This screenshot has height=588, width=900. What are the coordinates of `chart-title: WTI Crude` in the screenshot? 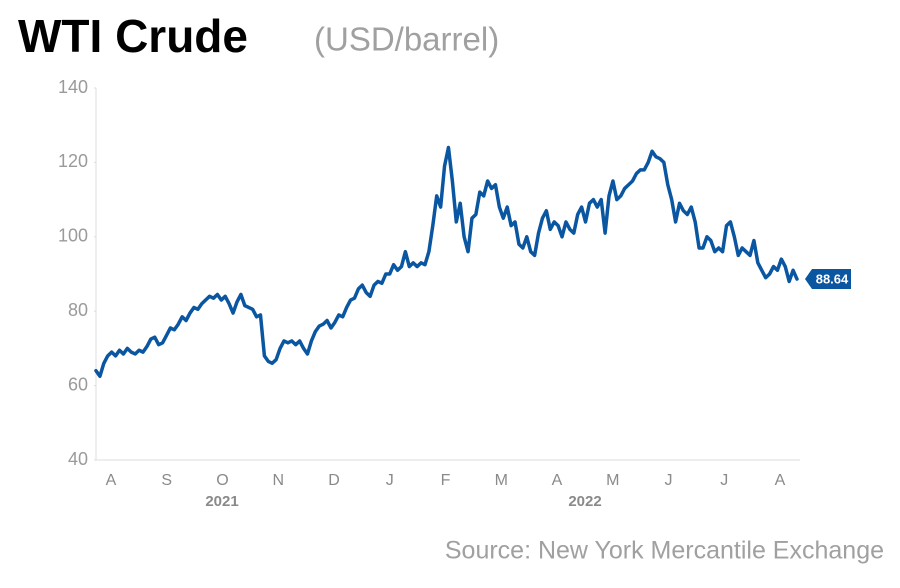 It's located at (133, 36).